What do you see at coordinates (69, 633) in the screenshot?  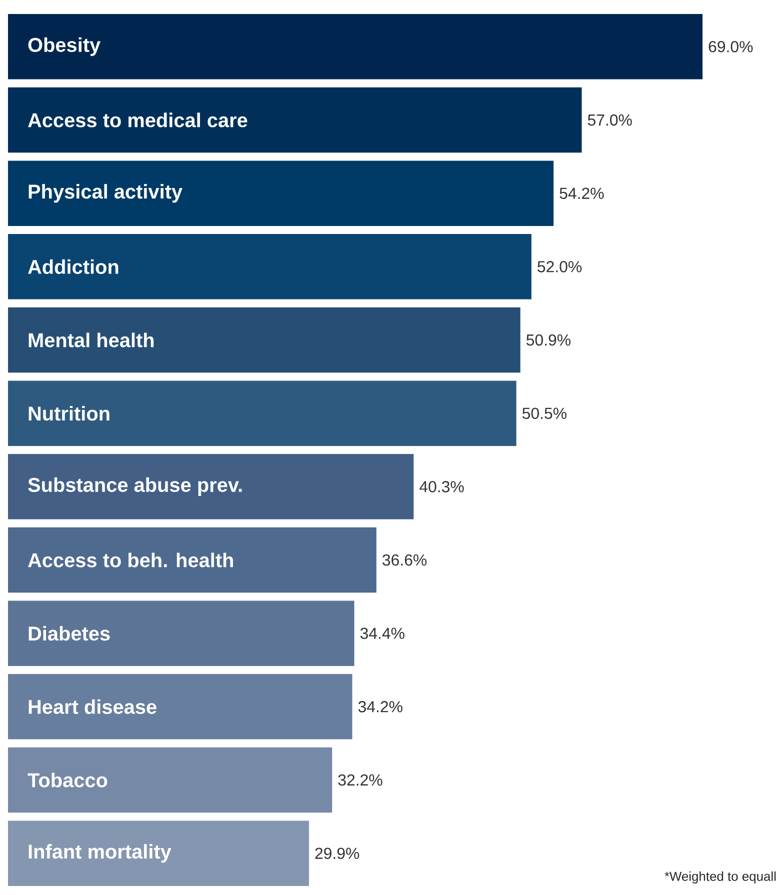 I see `y-tick-label: Diabetes` at bounding box center [69, 633].